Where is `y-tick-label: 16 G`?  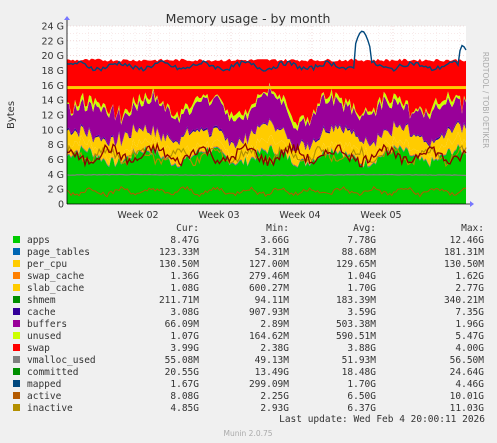 y-tick-label: 16 G is located at coordinates (53, 86).